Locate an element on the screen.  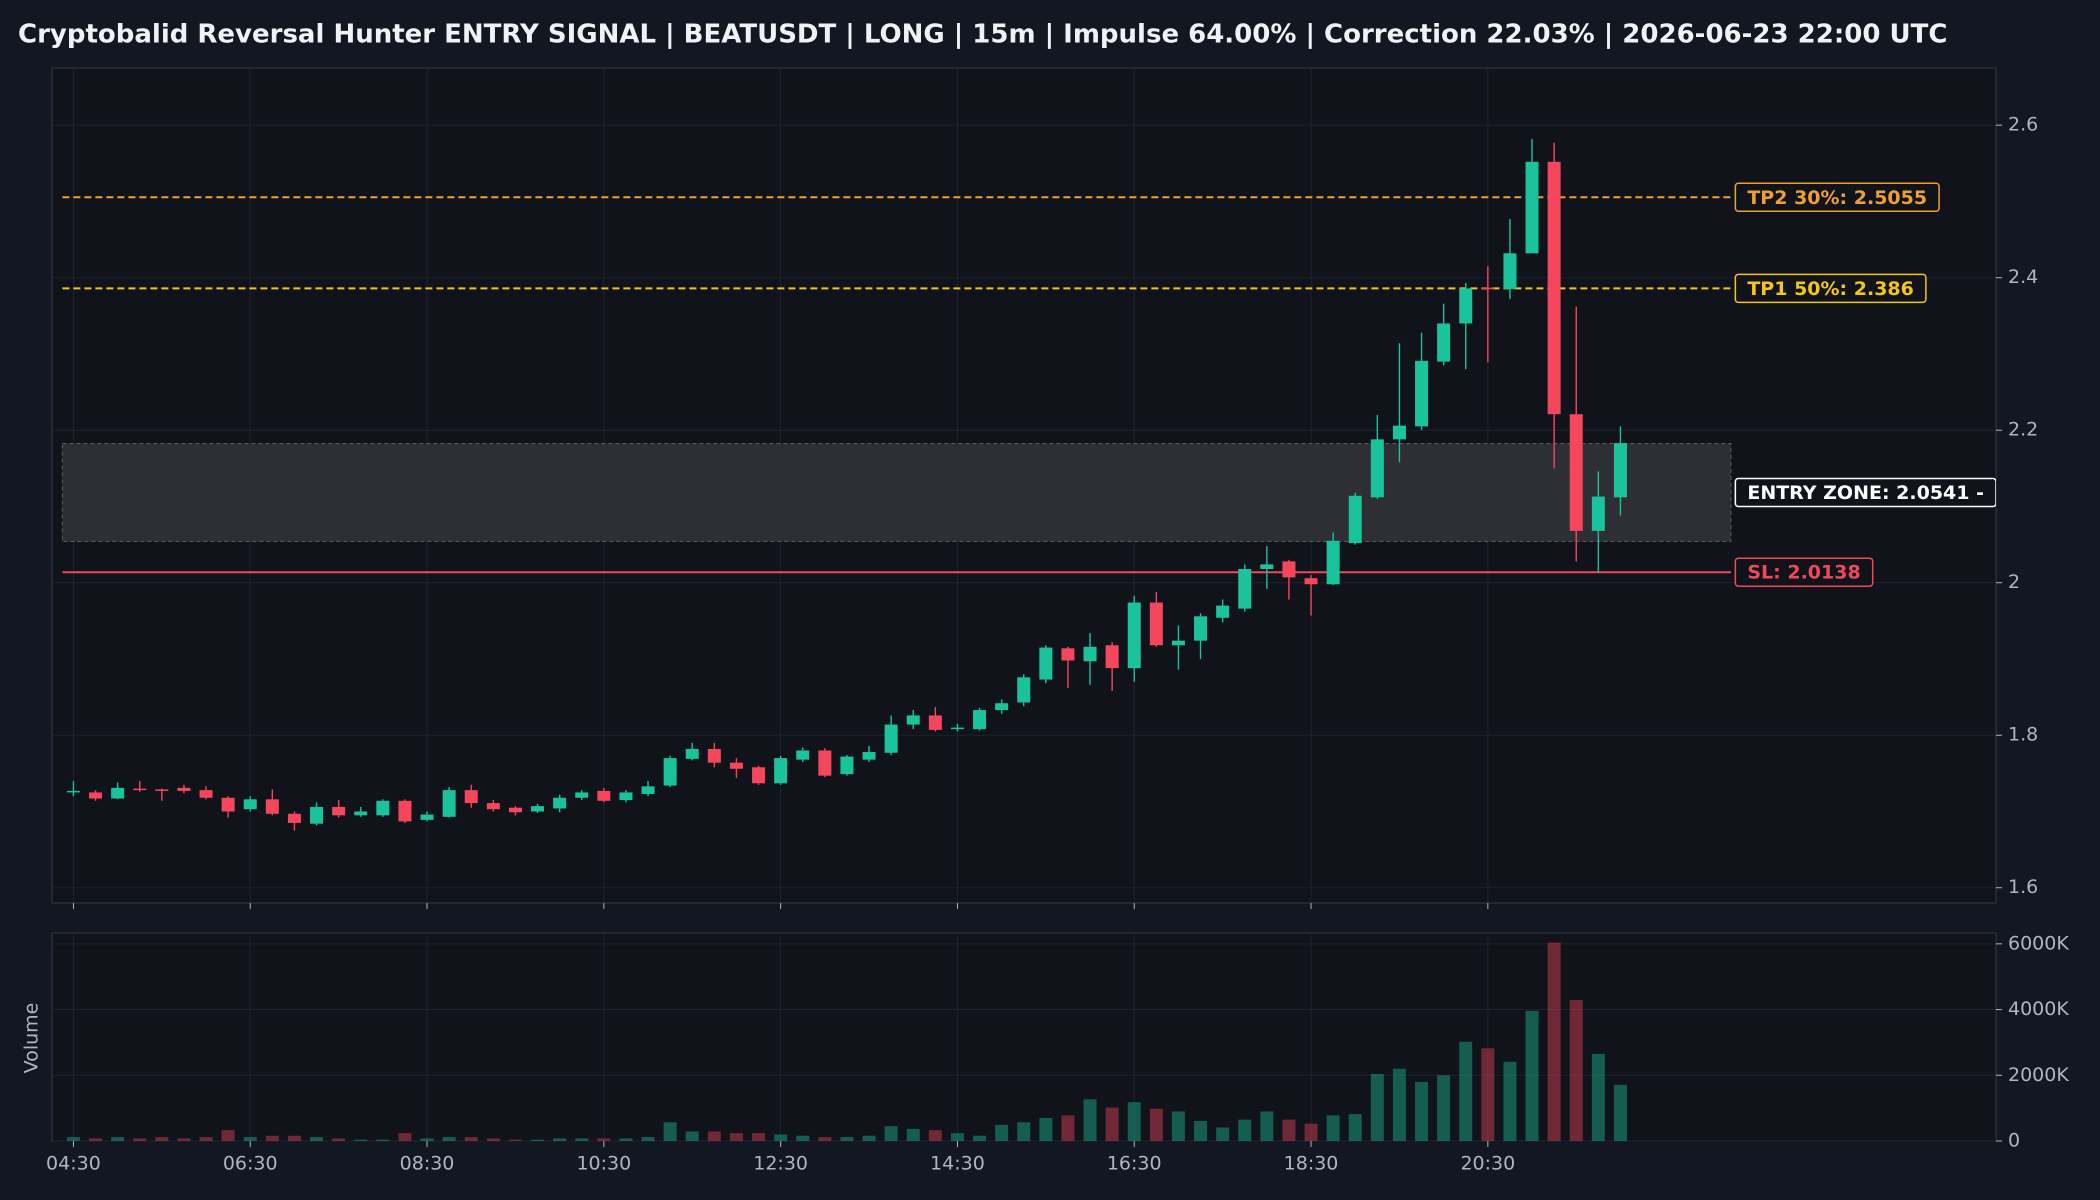
level-label: TP1 50%: 2.386 is located at coordinates (1830, 288).